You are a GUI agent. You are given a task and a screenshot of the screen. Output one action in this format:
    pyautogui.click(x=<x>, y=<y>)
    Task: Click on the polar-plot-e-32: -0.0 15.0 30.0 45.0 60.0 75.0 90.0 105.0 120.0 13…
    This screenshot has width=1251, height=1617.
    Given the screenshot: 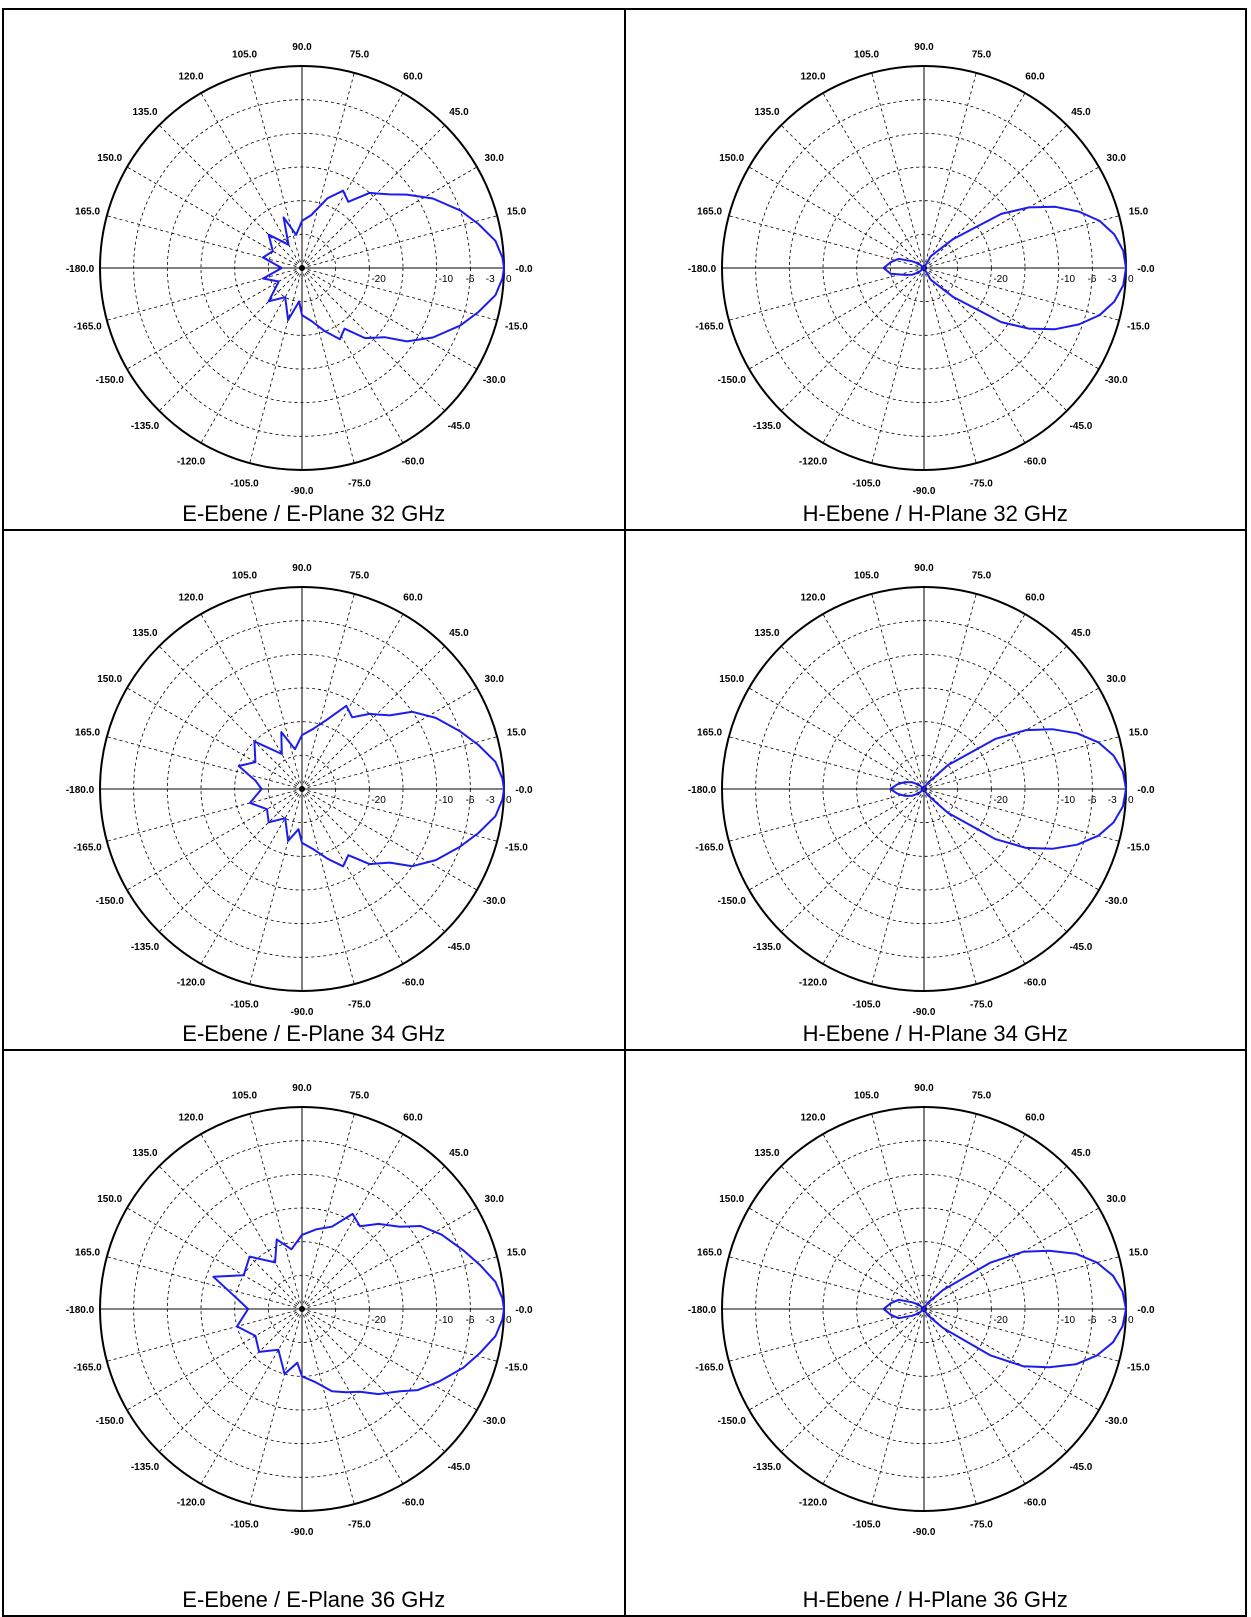 What is the action you would take?
    pyautogui.click(x=299, y=269)
    